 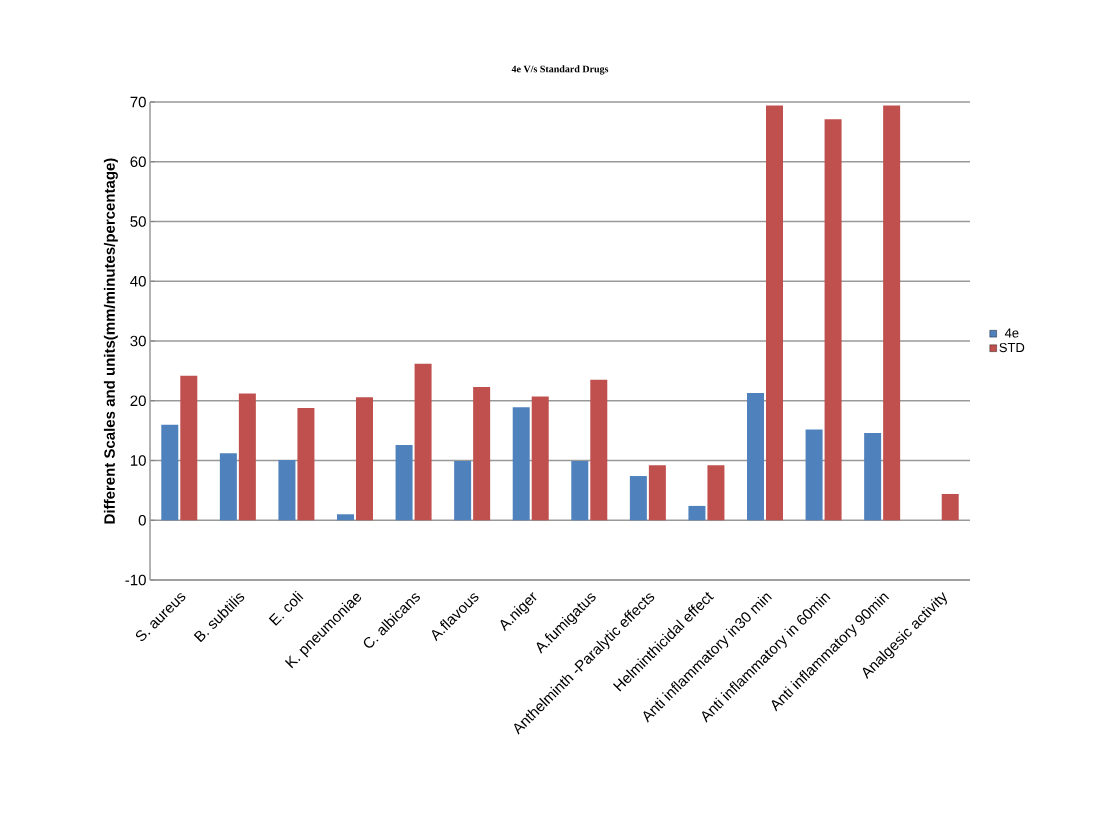 I want to click on y-tick-label: 30, so click(x=138, y=341).